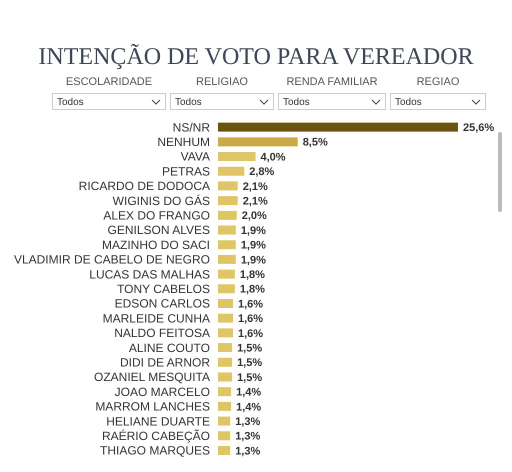  I want to click on data-label: 25,6%, so click(478, 128).